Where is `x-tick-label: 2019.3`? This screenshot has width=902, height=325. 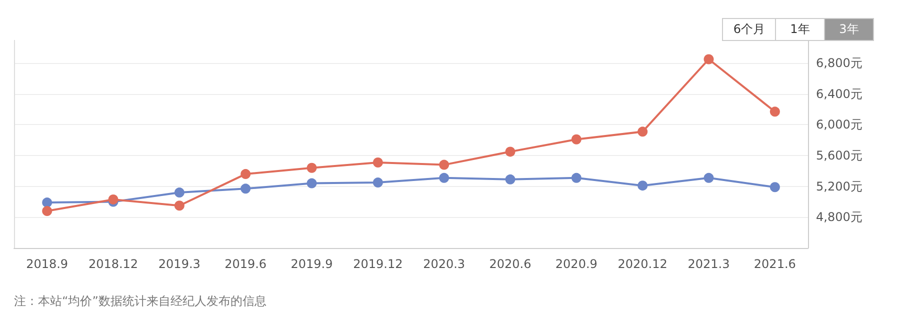 x-tick-label: 2019.3 is located at coordinates (179, 264).